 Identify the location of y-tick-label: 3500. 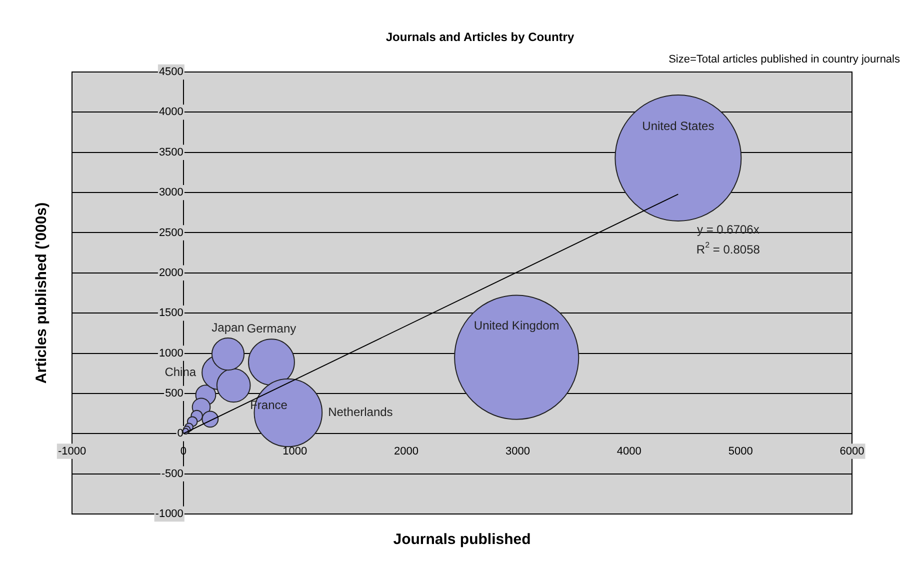
(171, 152).